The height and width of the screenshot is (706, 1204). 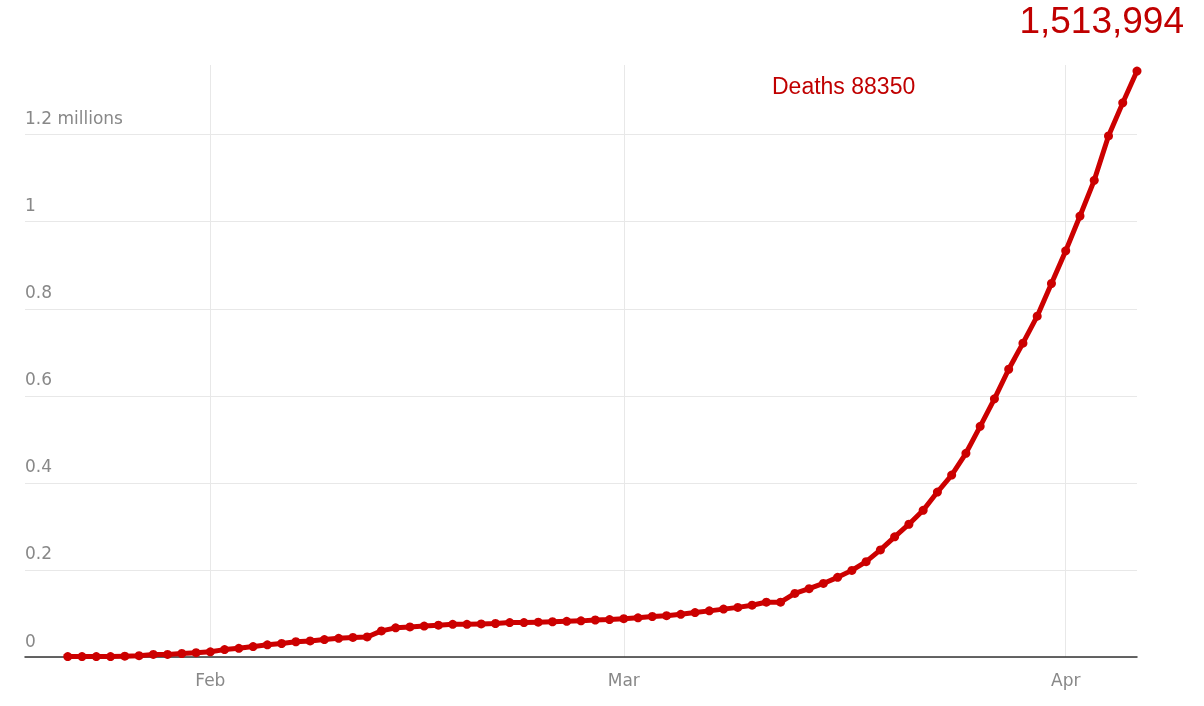 I want to click on y-tick-label: 1, so click(x=30, y=205).